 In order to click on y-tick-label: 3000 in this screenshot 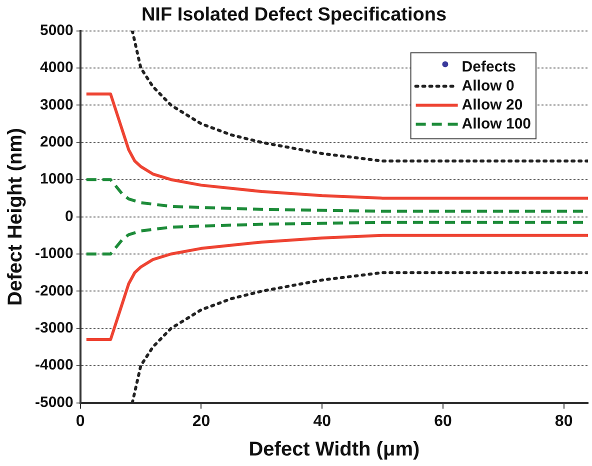, I will do `click(57, 105)`.